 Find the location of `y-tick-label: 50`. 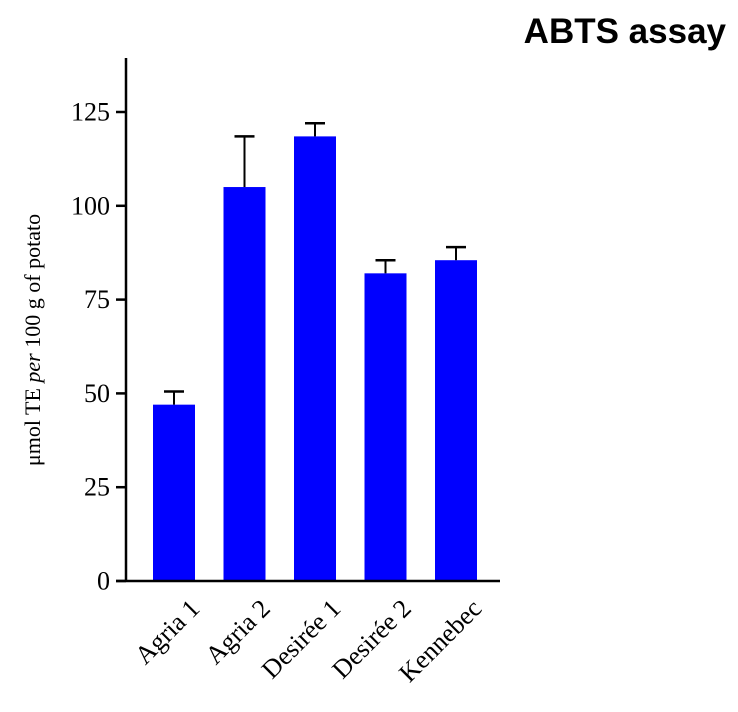

y-tick-label: 50 is located at coordinates (97, 393).